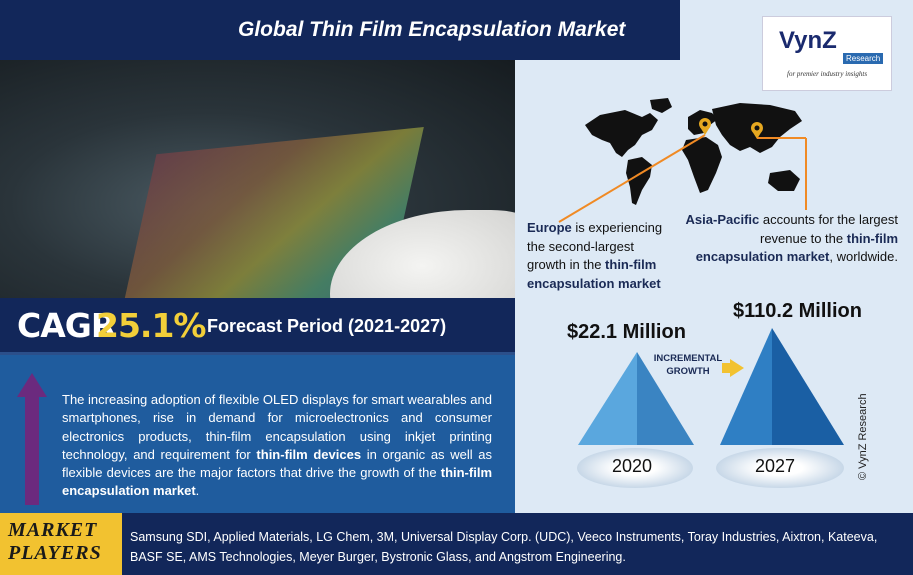  Describe the element at coordinates (53, 530) in the screenshot. I see `players-label-line1: MARKET` at that location.